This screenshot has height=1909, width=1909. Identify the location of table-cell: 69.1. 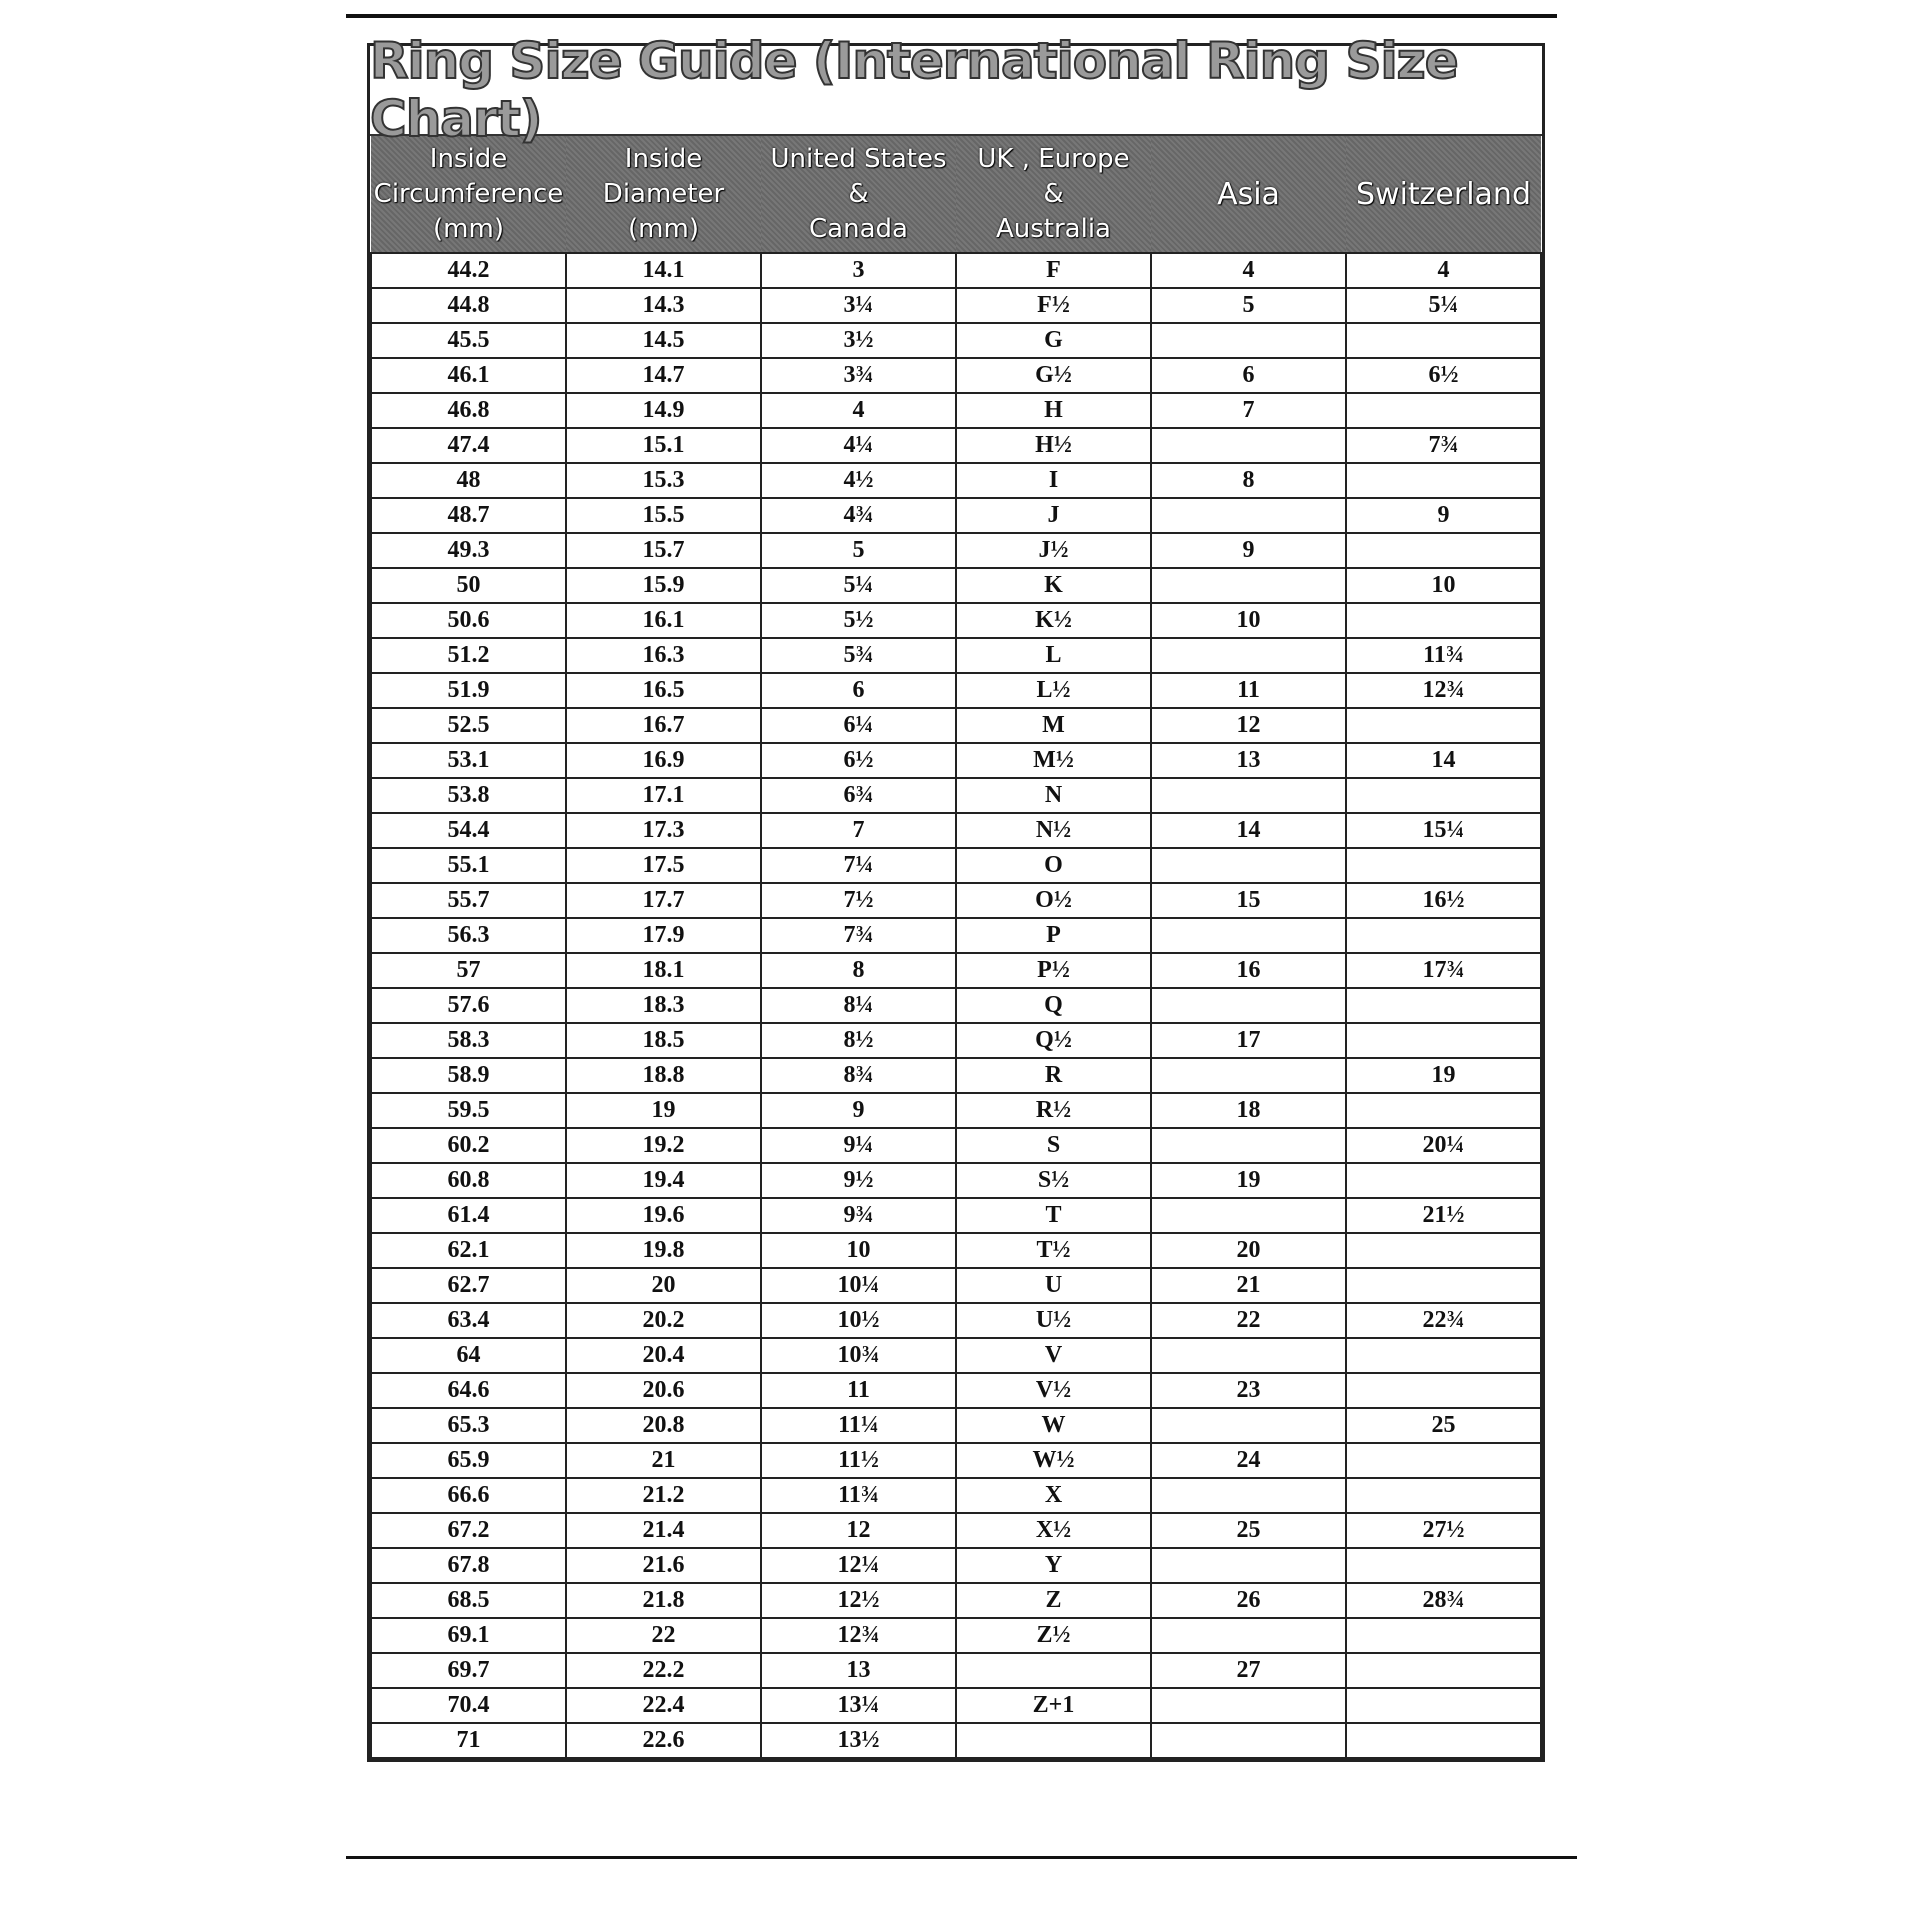
(468, 1635).